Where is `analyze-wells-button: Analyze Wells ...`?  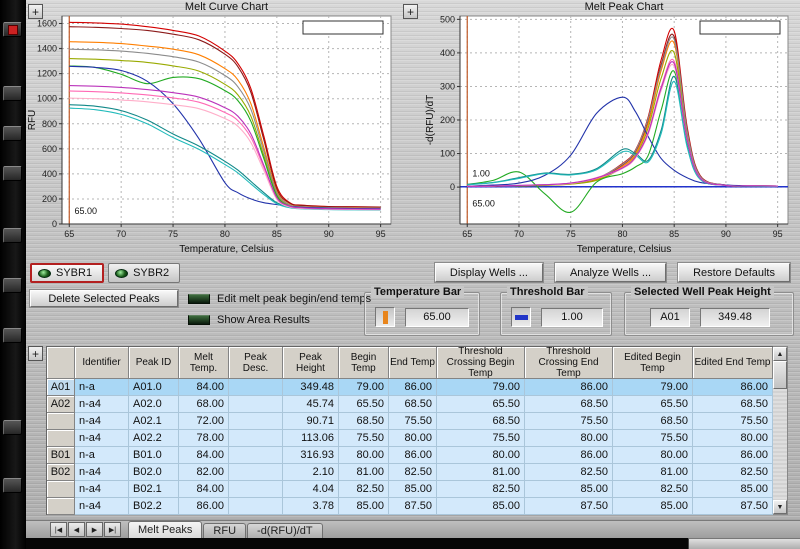
analyze-wells-button: Analyze Wells ... is located at coordinates (610, 272).